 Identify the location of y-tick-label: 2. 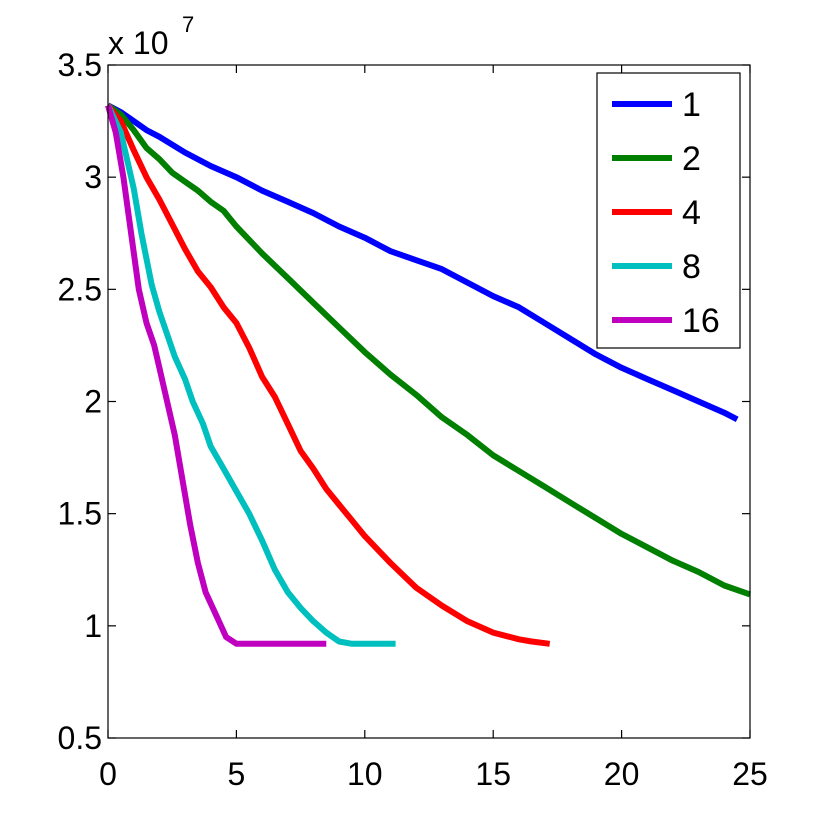
(93, 402).